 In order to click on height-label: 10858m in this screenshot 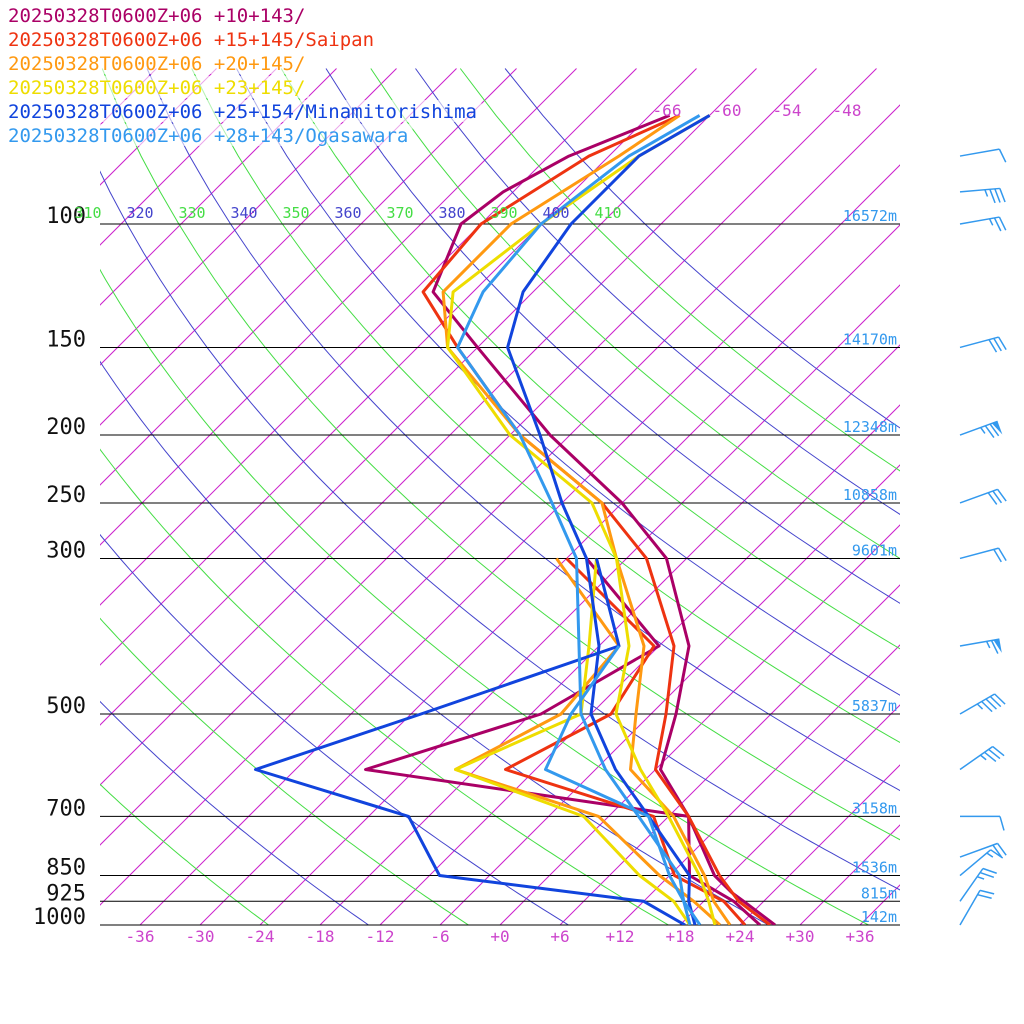, I will do `click(870, 495)`.